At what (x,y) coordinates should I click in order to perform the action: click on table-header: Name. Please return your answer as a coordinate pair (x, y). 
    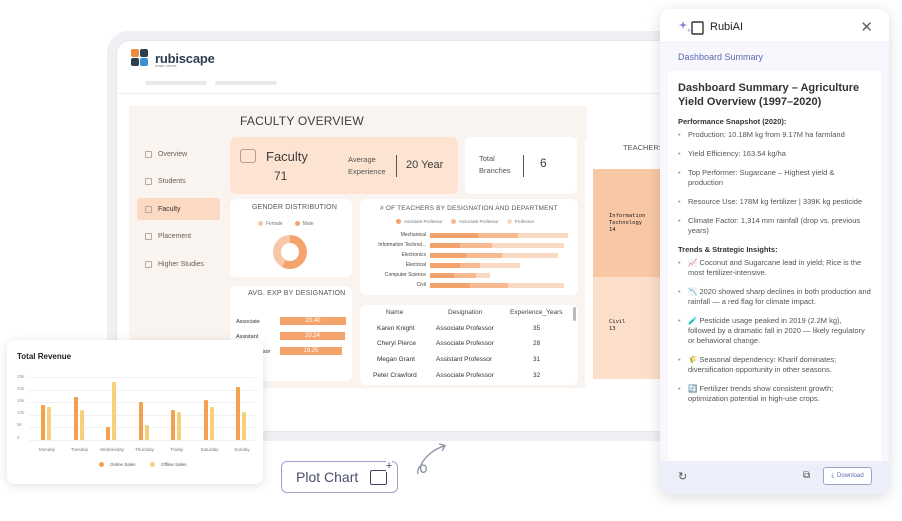
    Looking at the image, I should click on (395, 312).